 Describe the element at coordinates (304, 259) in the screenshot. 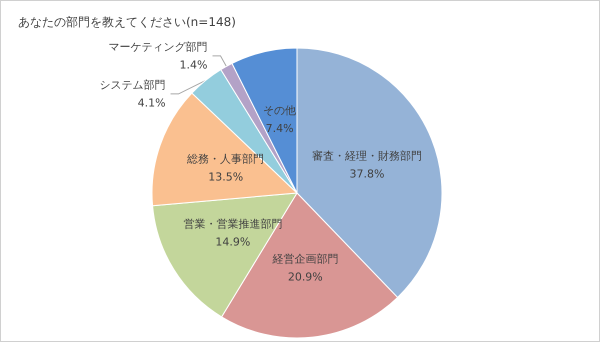

I see `slice-label: 経営企画部門` at that location.